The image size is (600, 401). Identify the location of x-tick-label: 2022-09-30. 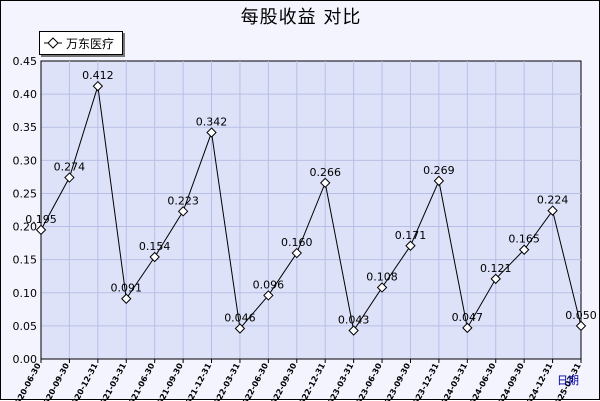
(283, 381).